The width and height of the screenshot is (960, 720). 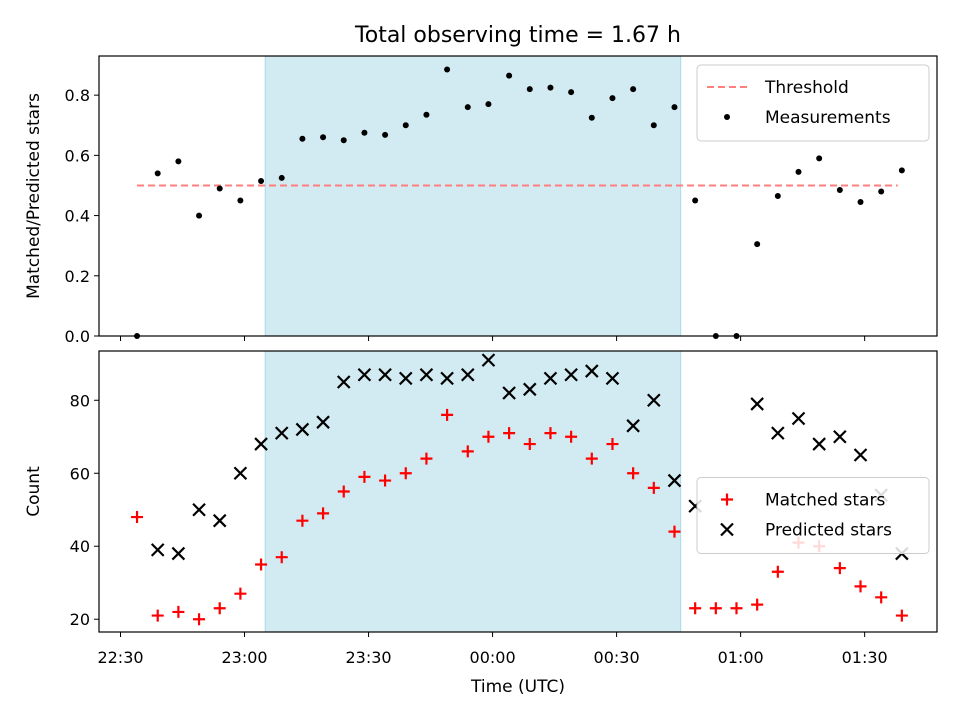 I want to click on legend: Matched stars Predicted stars, so click(x=813, y=515).